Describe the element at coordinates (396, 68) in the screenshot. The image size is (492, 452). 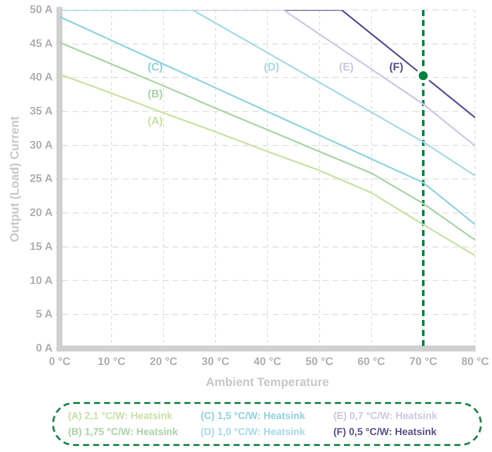
I see `annotation: (F)` at that location.